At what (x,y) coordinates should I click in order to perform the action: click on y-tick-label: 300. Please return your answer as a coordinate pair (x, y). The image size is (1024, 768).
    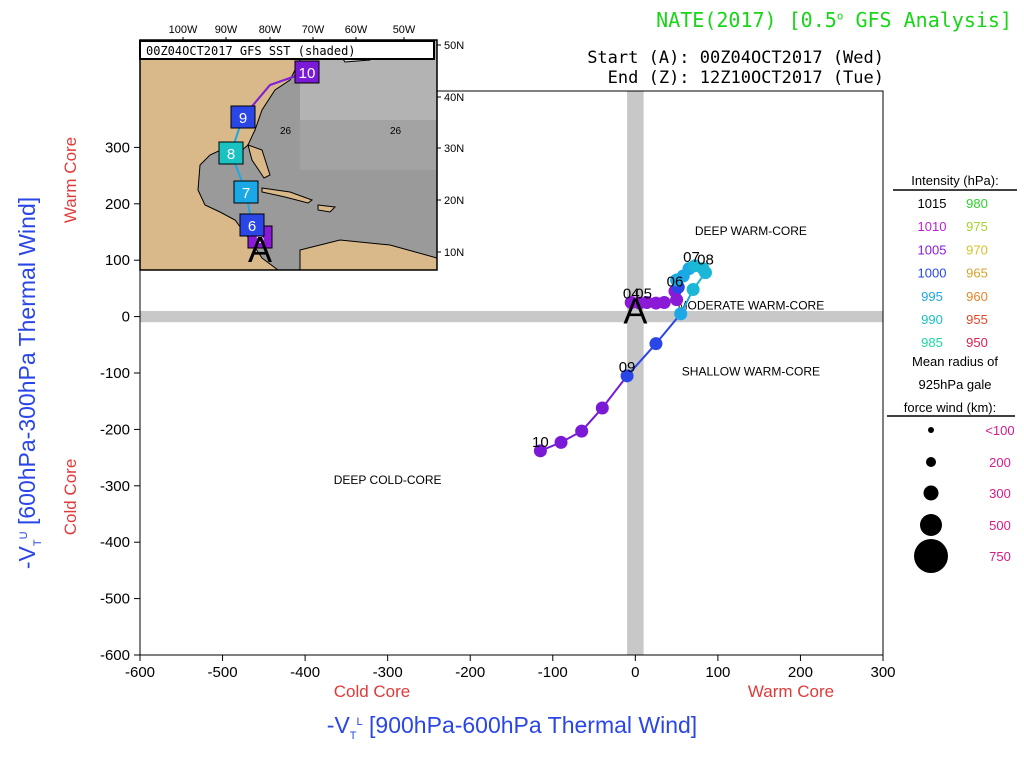
    Looking at the image, I should click on (117, 147).